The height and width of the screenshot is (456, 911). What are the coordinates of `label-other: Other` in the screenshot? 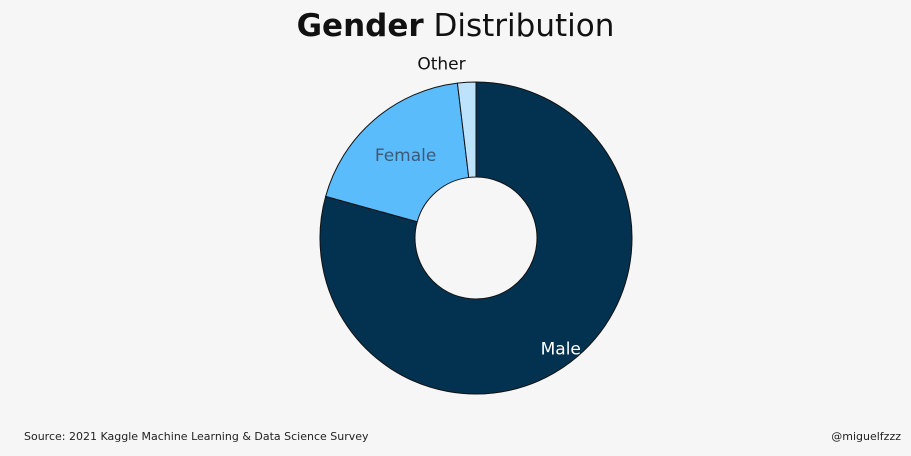 It's located at (441, 64).